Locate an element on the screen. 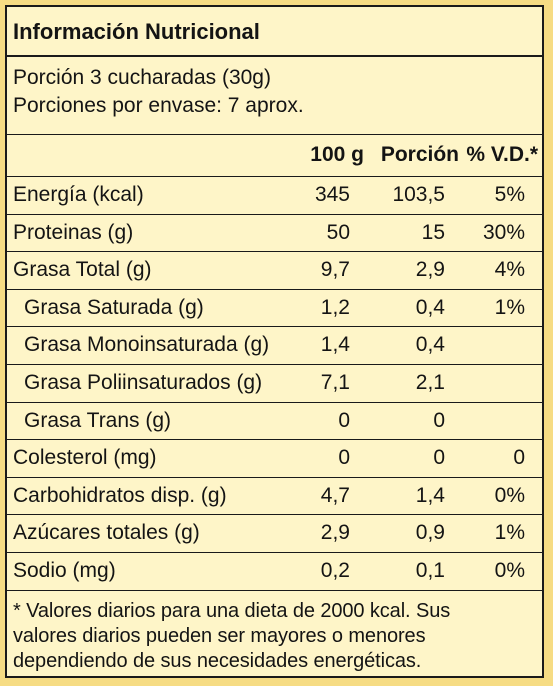  nutrient-row-monounsaturated-fat: Grasa Monoinsaturada (g) 1,4 0,4 is located at coordinates (274, 346).